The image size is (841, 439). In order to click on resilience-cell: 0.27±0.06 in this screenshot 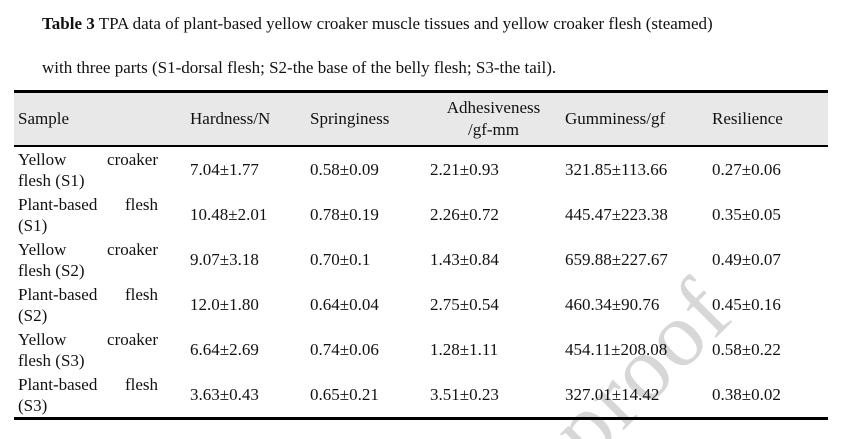, I will do `click(746, 169)`.